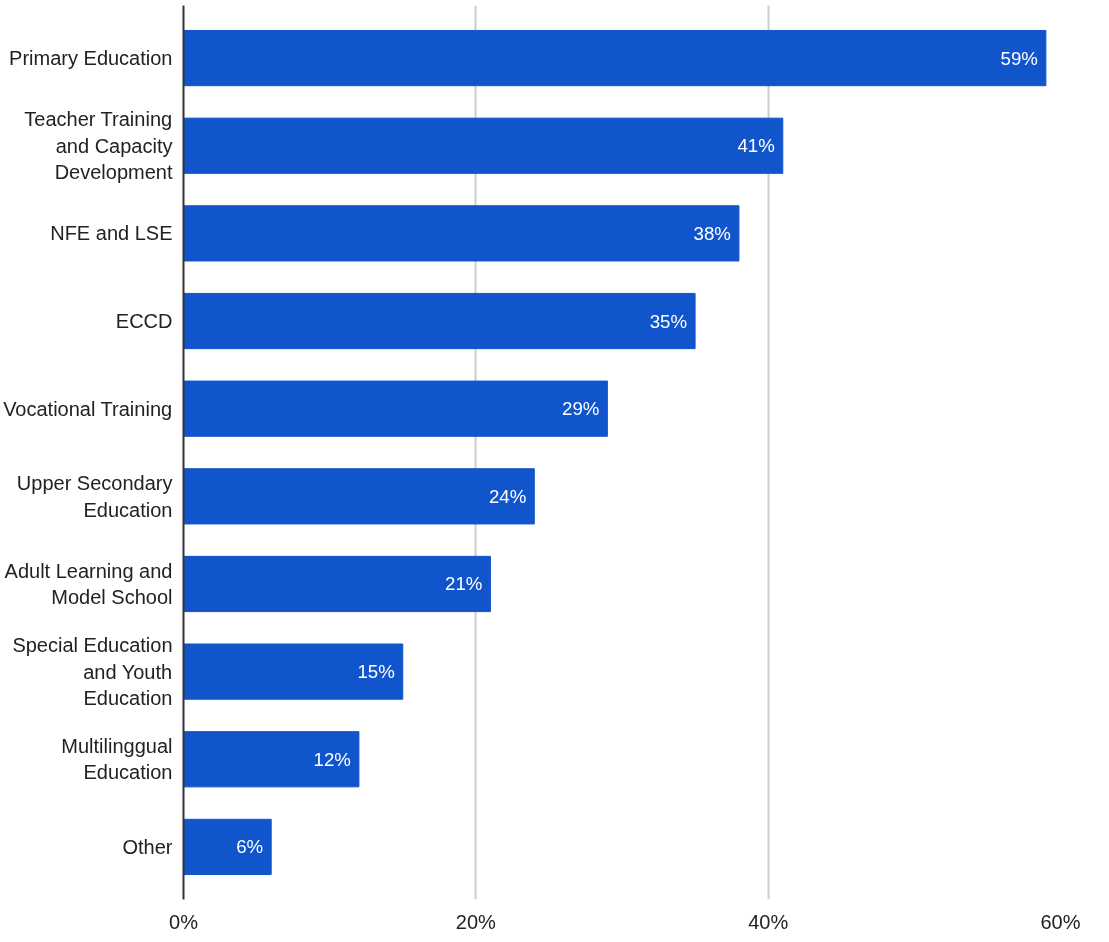 This screenshot has height=942, width=1109. What do you see at coordinates (581, 409) in the screenshot?
I see `data-label: 29%` at bounding box center [581, 409].